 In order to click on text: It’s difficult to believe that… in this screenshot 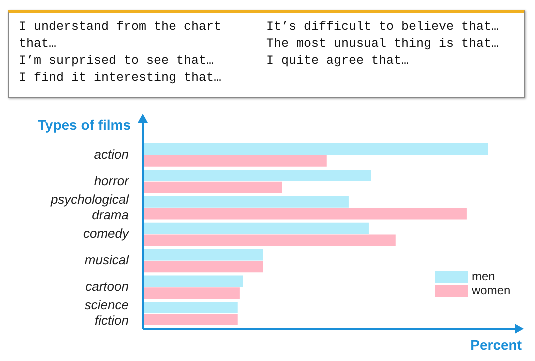, I will do `click(383, 27)`.